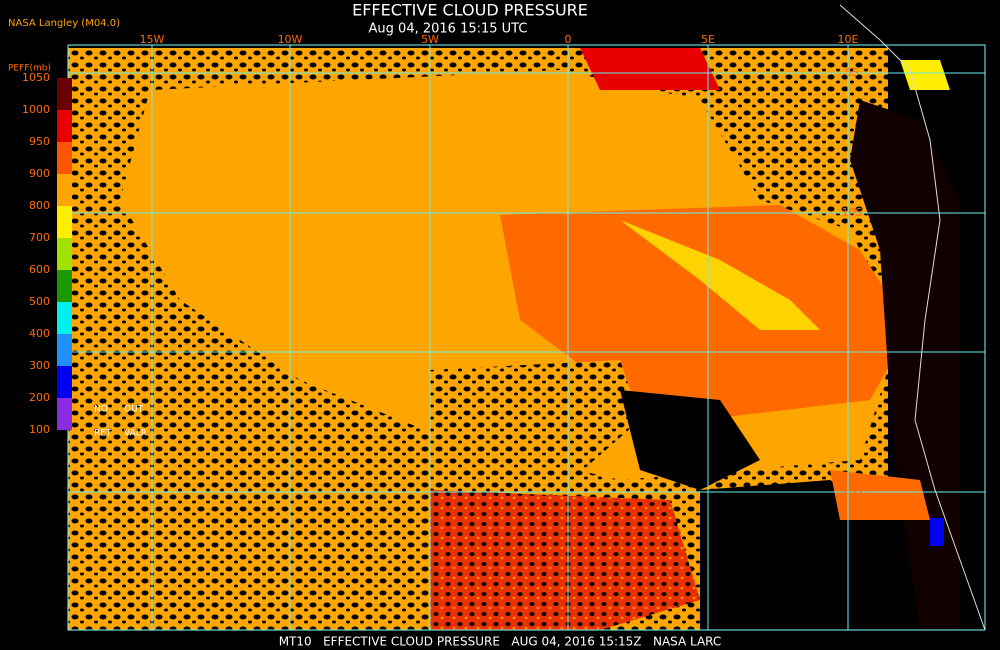  Describe the element at coordinates (39, 269) in the screenshot. I see `legend-tick-label: 600` at that location.